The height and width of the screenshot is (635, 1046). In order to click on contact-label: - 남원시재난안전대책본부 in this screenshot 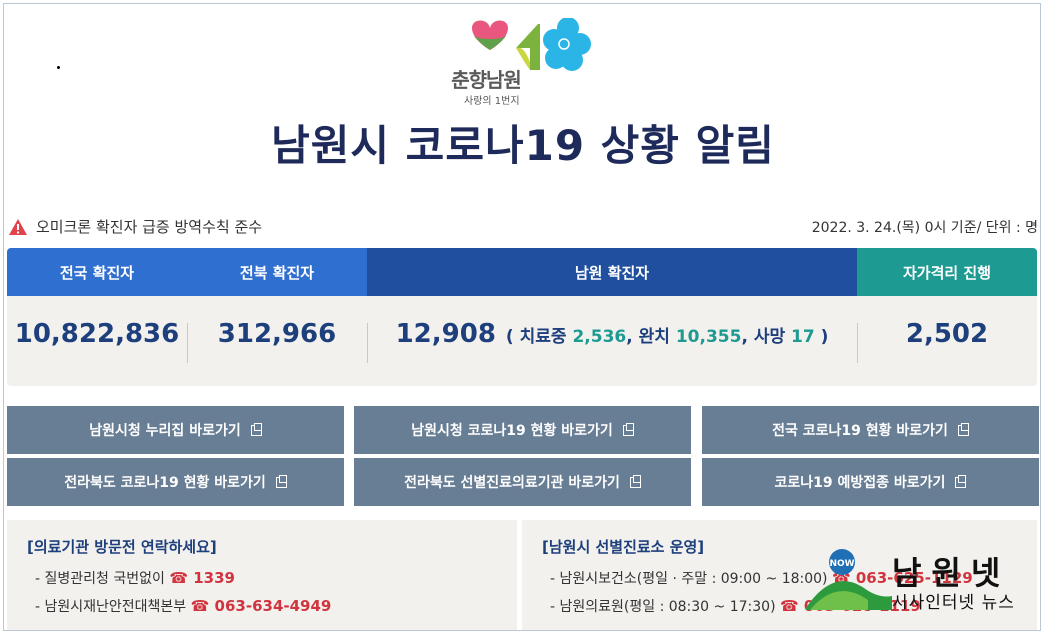, I will do `click(111, 607)`.